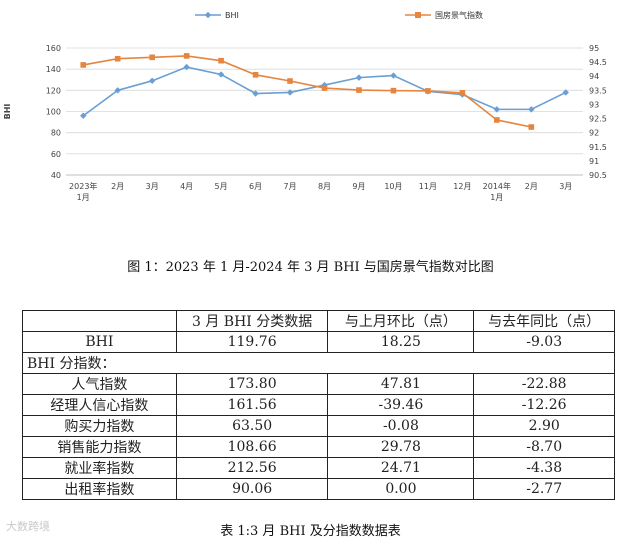 The image size is (621, 541). What do you see at coordinates (252, 384) in the screenshot?
I see `table-cell: 173.80` at bounding box center [252, 384].